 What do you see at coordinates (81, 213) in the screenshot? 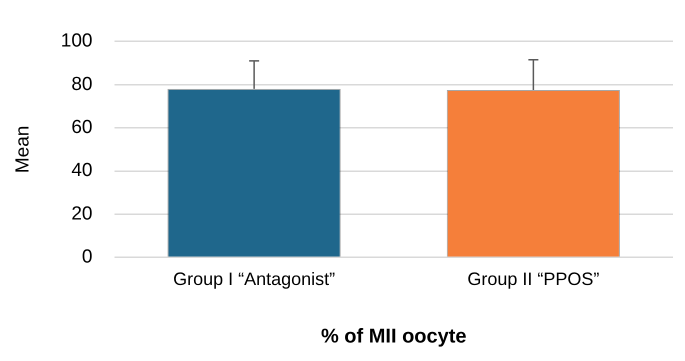
I see `y-tick-label: 20` at bounding box center [81, 213].